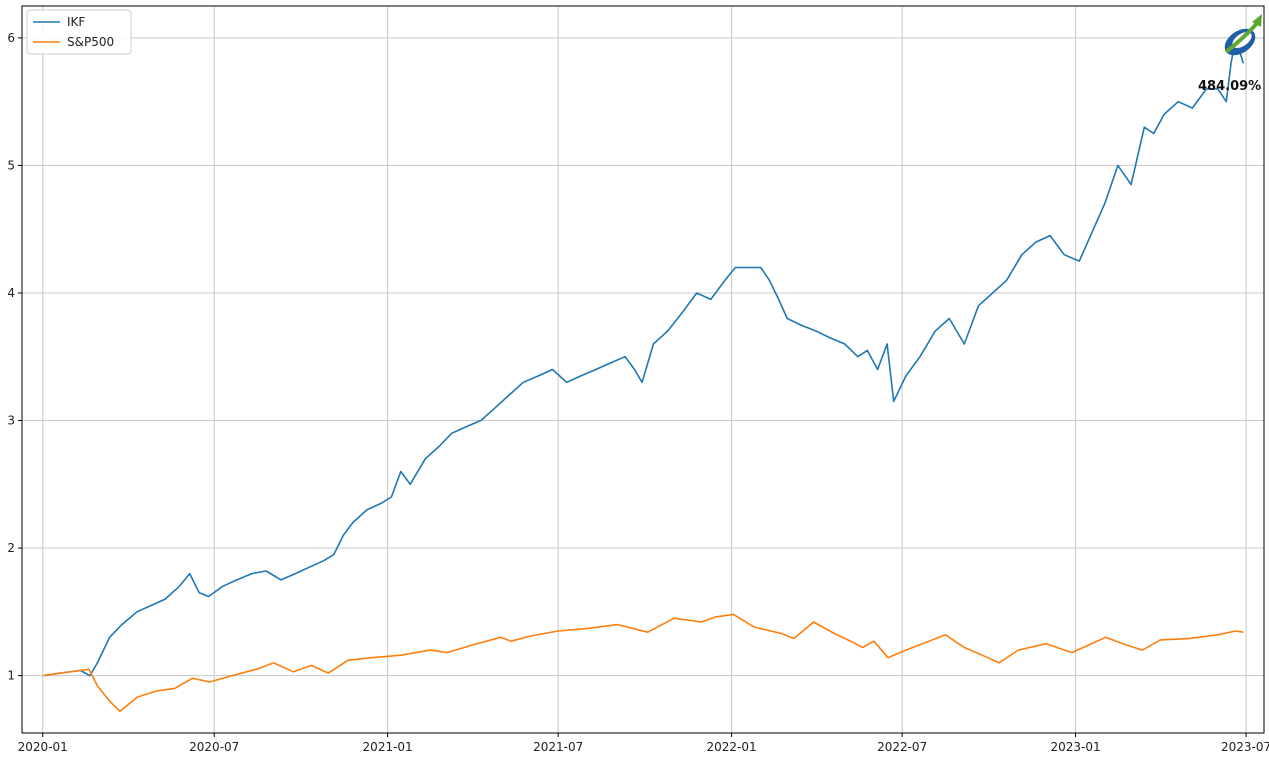 Image resolution: width=1269 pixels, height=757 pixels. Describe the element at coordinates (902, 747) in the screenshot. I see `x-tick-label: 2022-07` at that location.